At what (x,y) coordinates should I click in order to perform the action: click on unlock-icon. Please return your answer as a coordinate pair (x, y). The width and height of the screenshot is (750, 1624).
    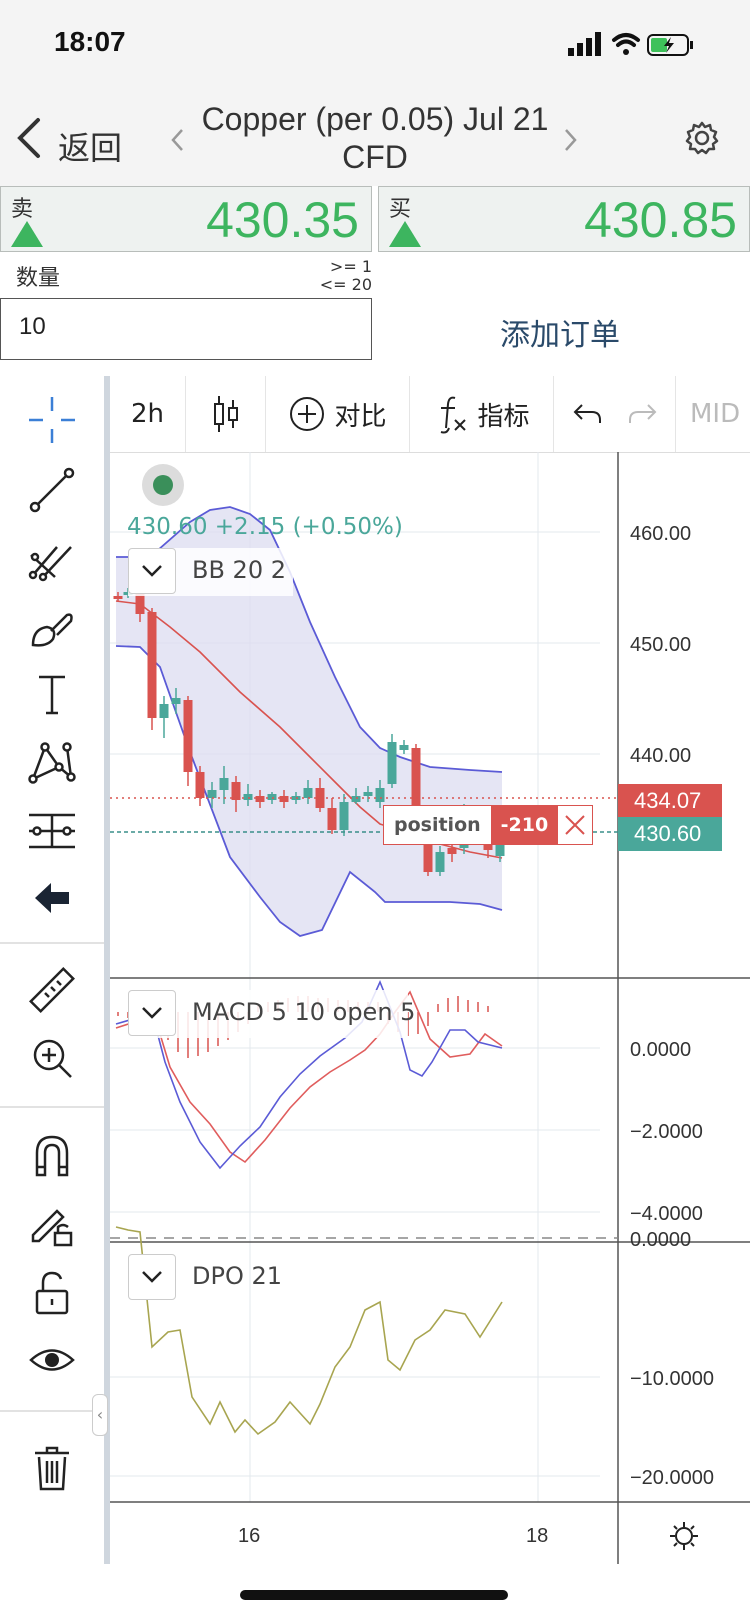
    Looking at the image, I should click on (52, 1292).